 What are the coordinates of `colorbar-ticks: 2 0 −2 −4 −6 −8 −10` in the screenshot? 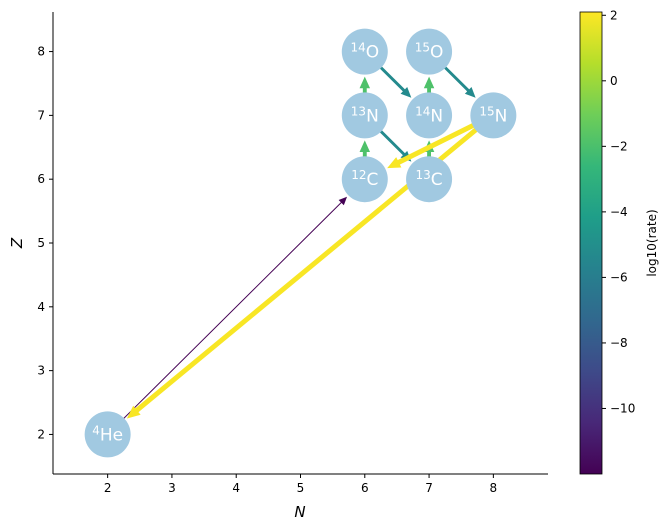 It's located at (618, 211).